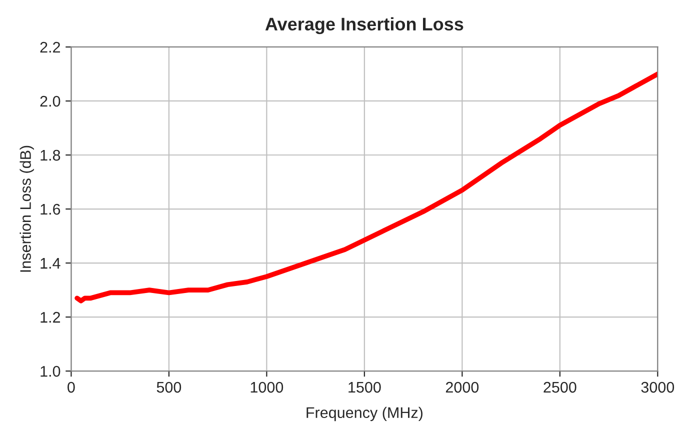  I want to click on y-tick-label: 2.2, so click(50, 47).